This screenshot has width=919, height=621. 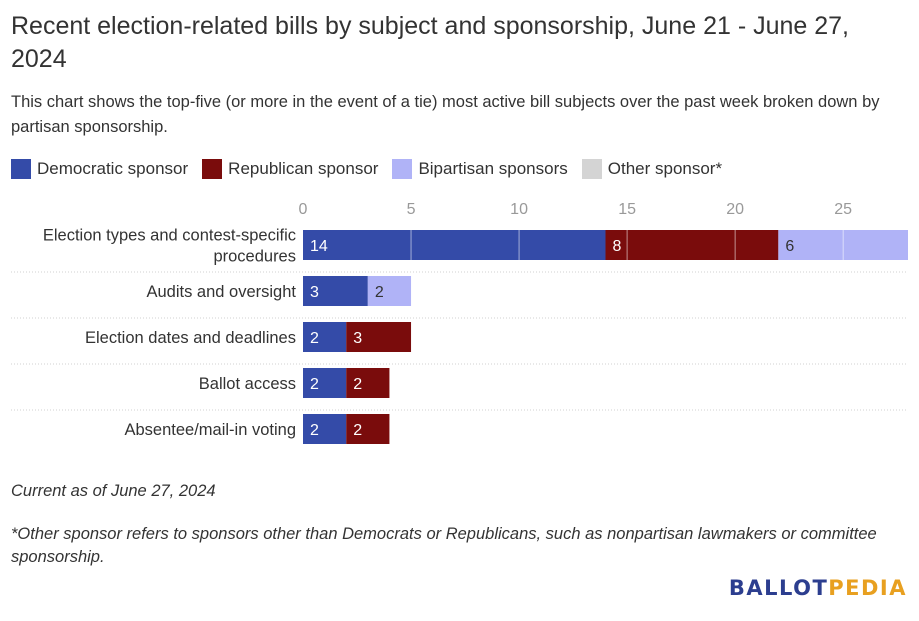 I want to click on category-label: Ballot access, so click(x=247, y=384).